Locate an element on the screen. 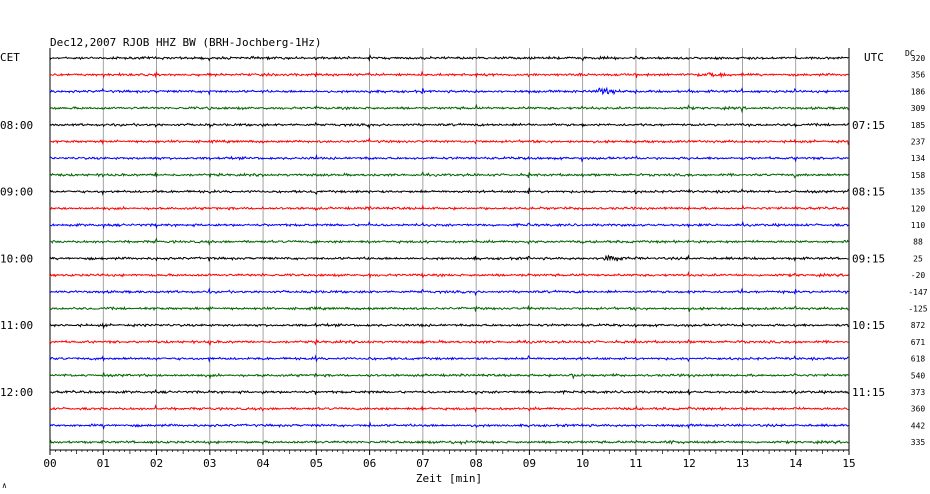 This screenshot has height=494, width=930. right-time-label: 08:15 is located at coordinates (868, 192).